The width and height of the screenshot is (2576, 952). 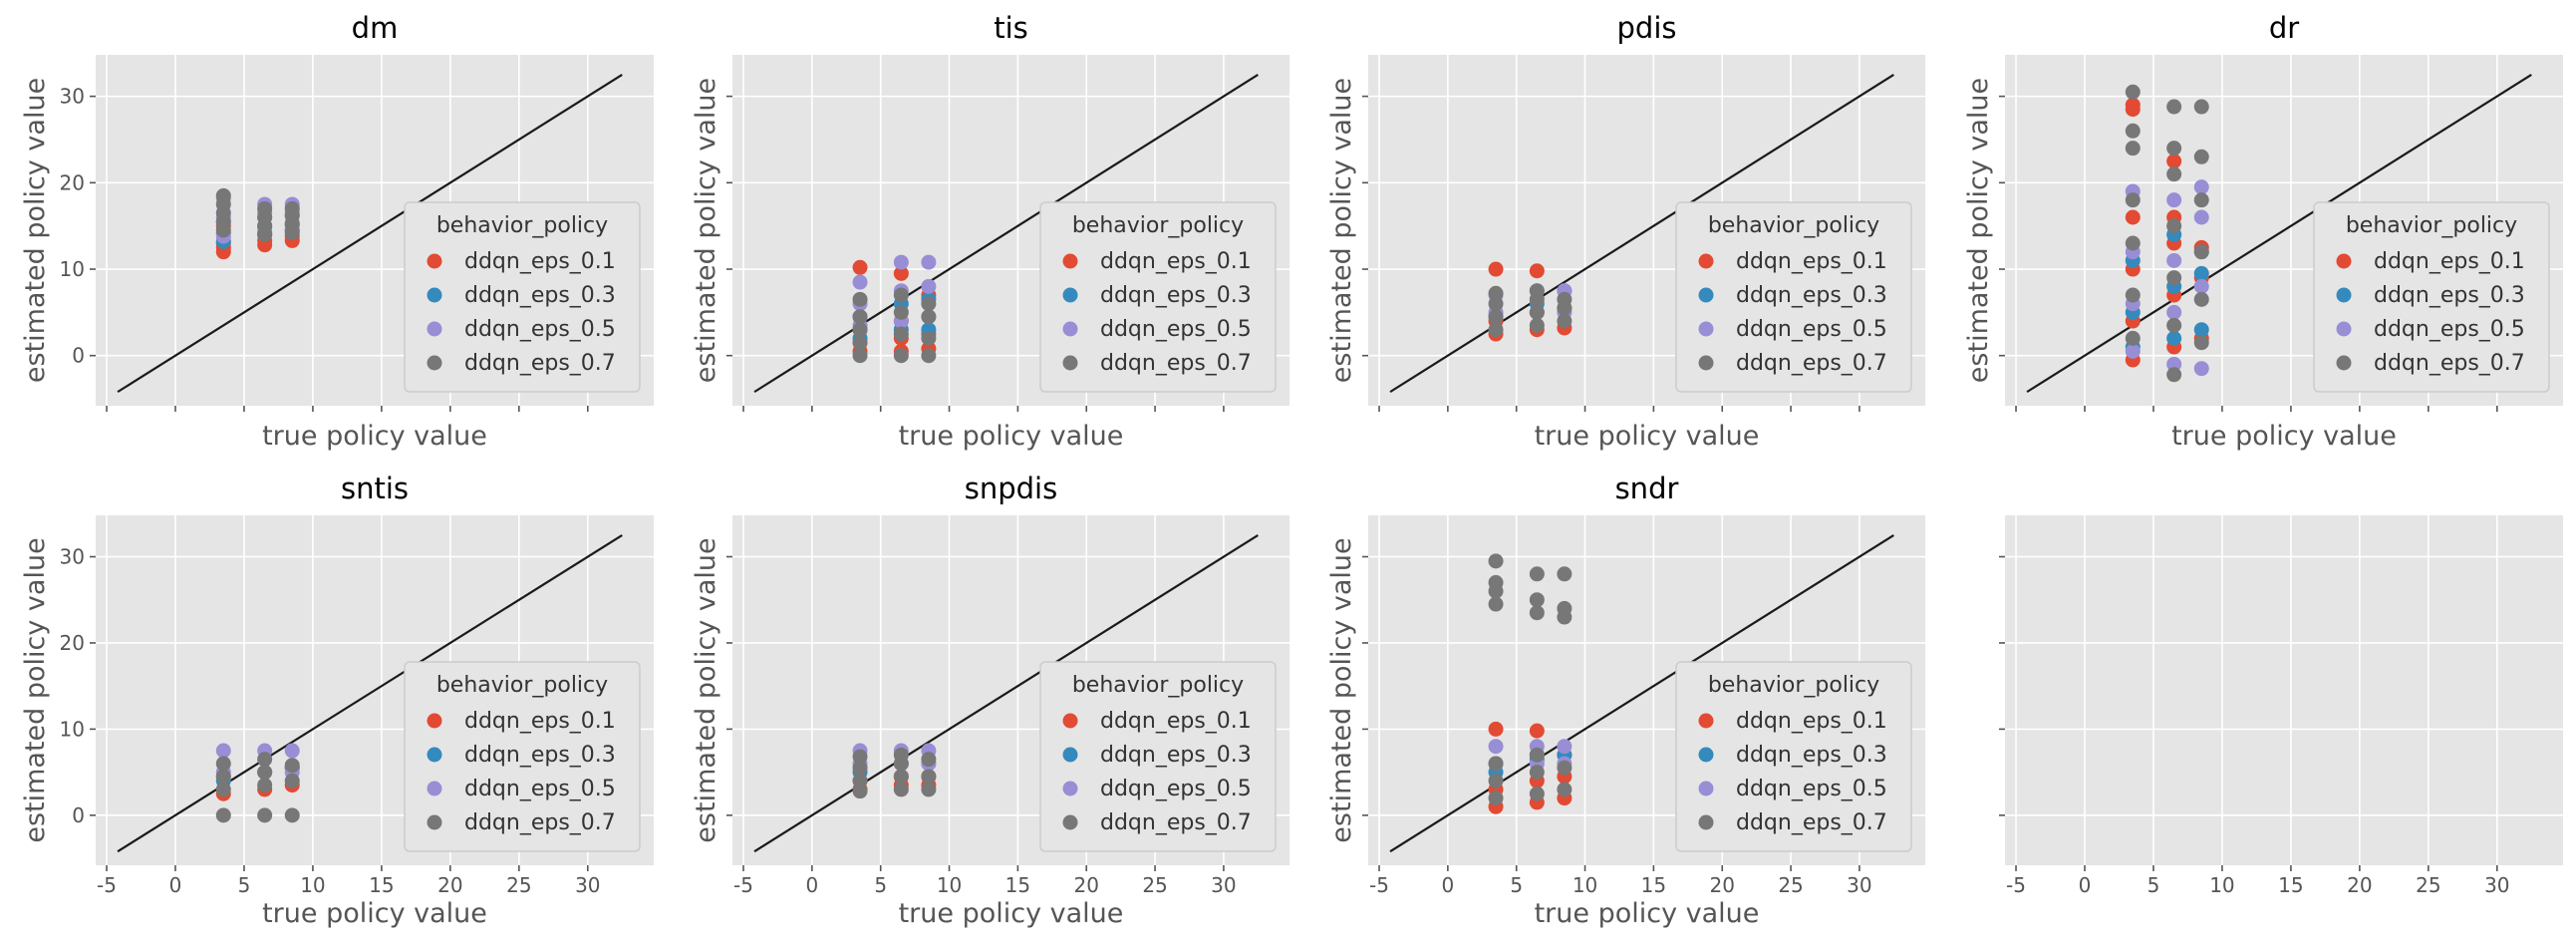 What do you see at coordinates (78, 815) in the screenshot?
I see `y-tick-label: 0` at bounding box center [78, 815].